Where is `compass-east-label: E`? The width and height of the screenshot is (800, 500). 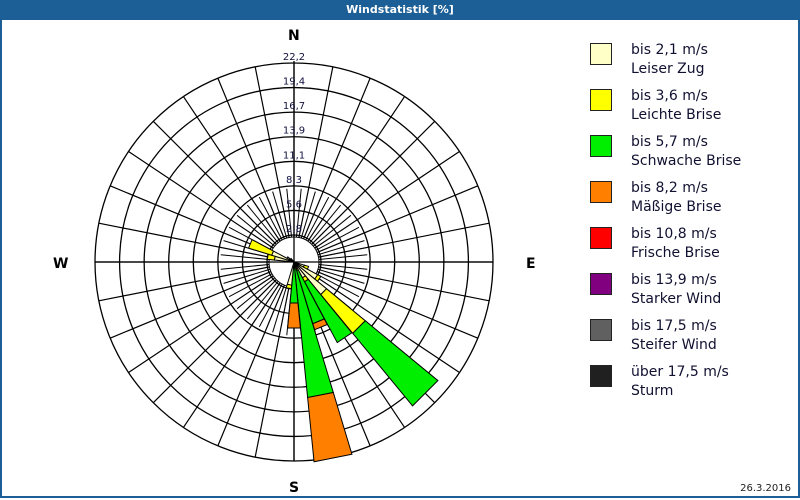 compass-east-label: E is located at coordinates (531, 264).